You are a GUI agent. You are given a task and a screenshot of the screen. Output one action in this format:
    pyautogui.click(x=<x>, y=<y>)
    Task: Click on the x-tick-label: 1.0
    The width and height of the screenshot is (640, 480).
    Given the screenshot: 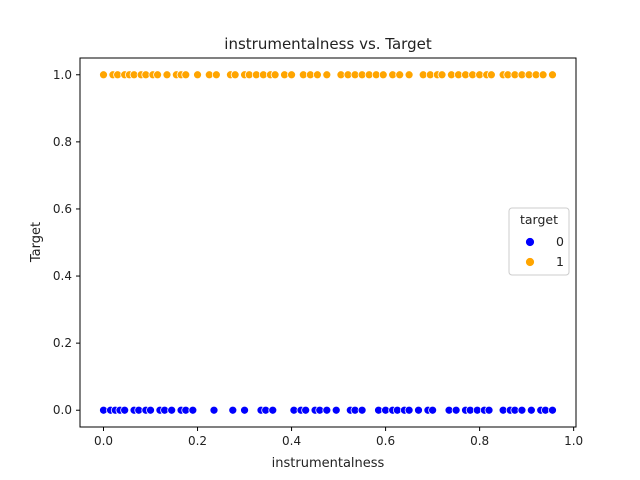 What is the action you would take?
    pyautogui.click(x=573, y=441)
    